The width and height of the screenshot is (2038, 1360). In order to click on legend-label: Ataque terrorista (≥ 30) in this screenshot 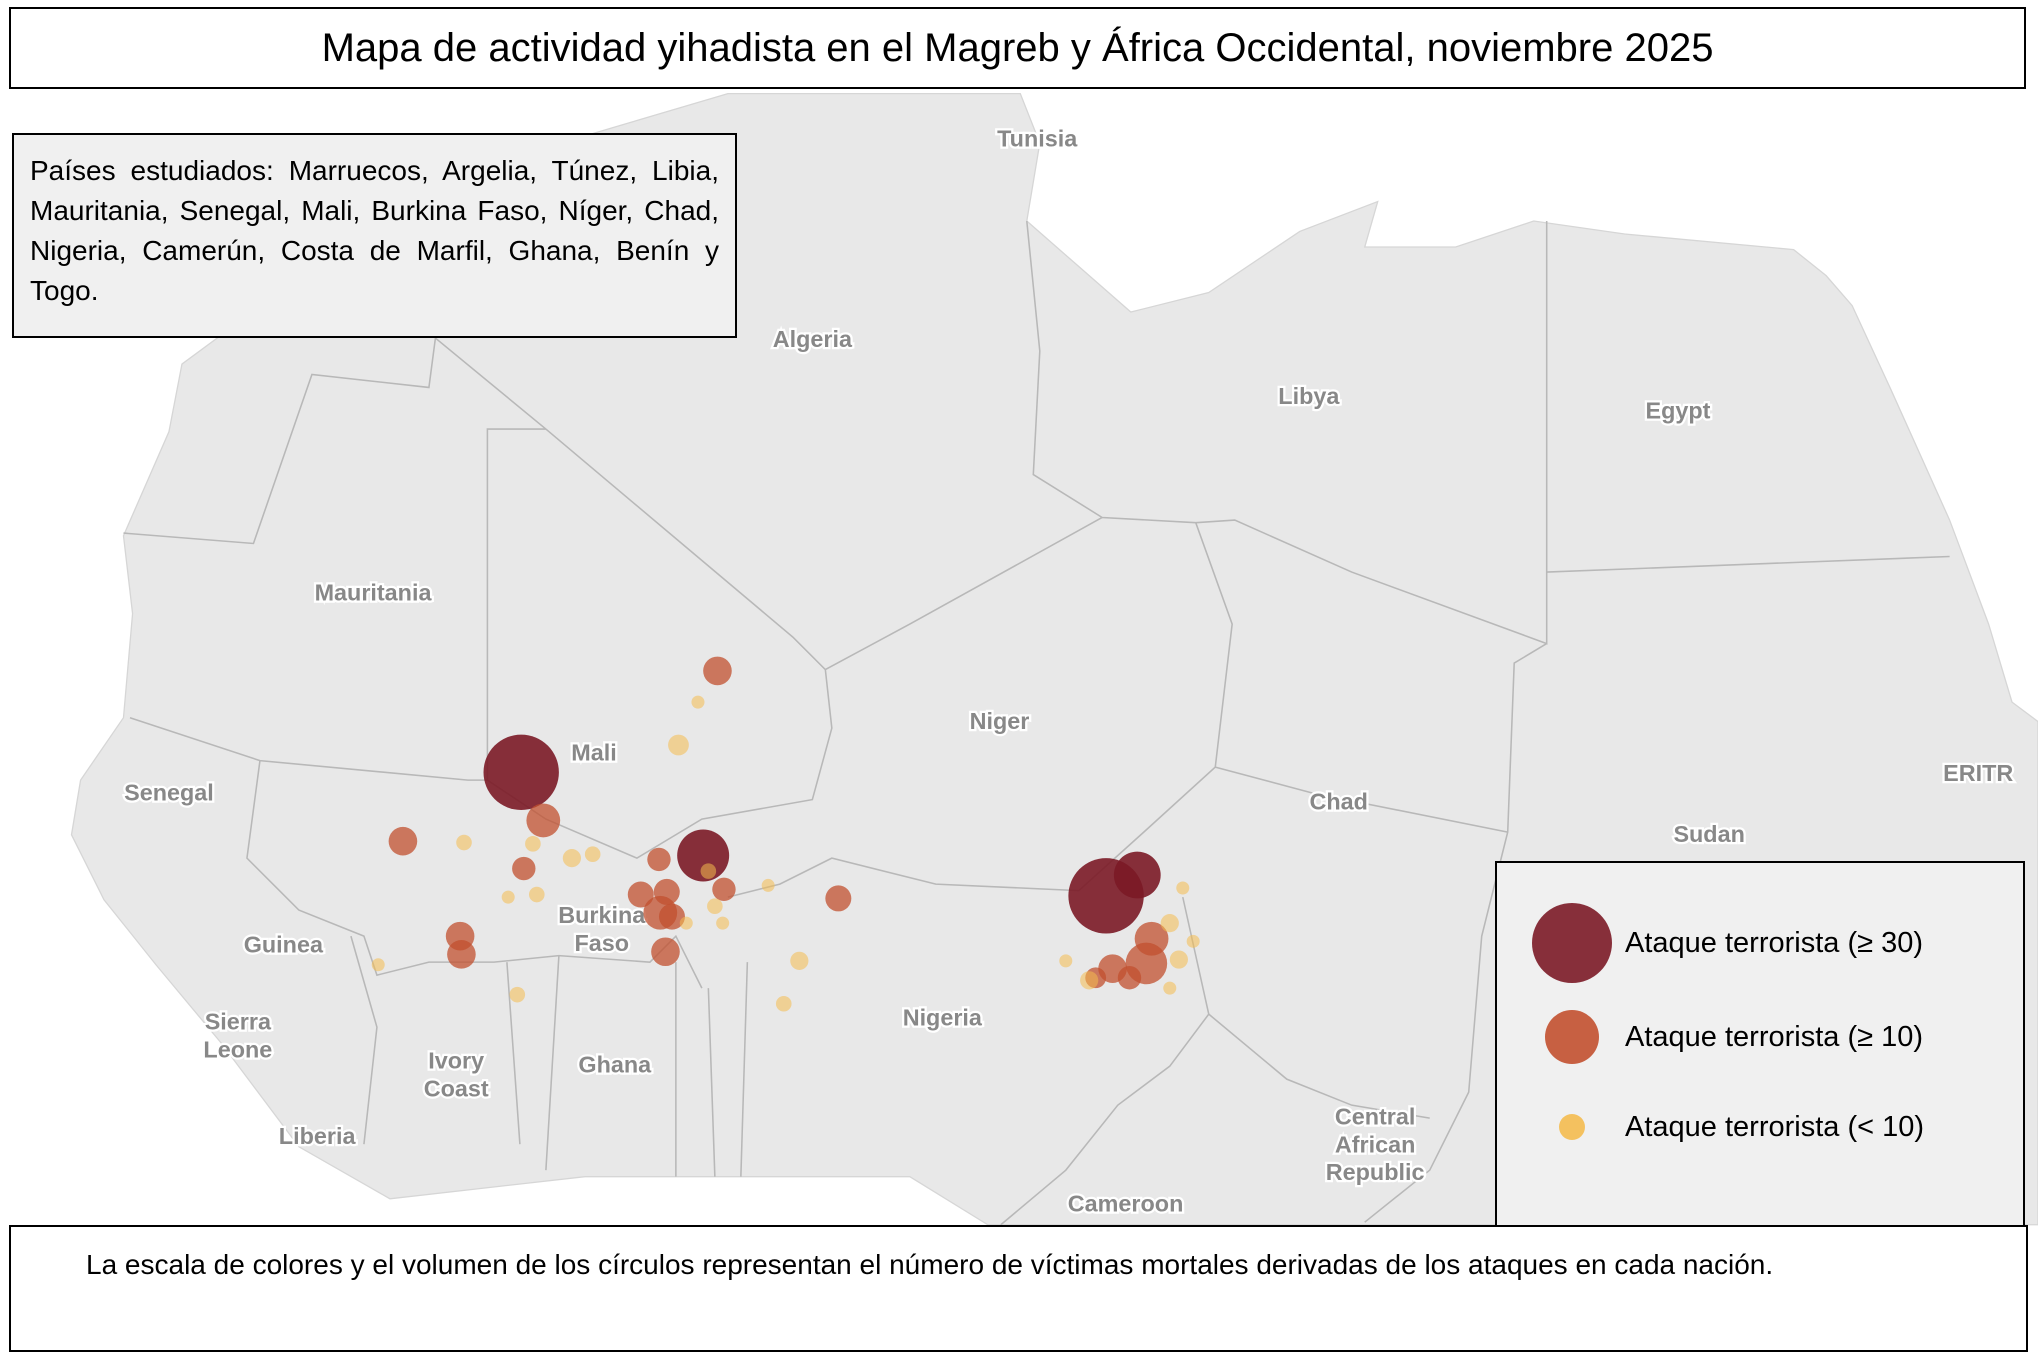, I will do `click(1774, 943)`.